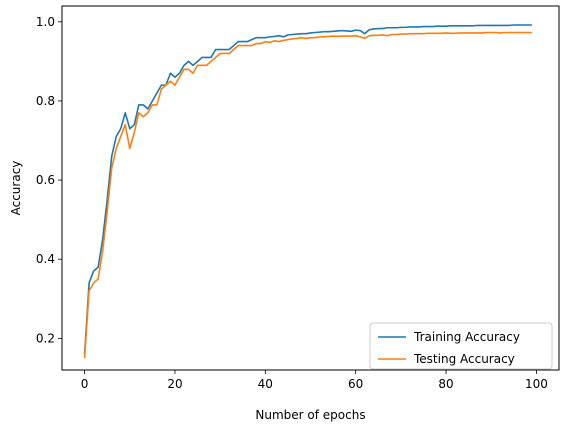 This screenshot has width=567, height=432. I want to click on y-tick-label: 1.0, so click(45, 22).